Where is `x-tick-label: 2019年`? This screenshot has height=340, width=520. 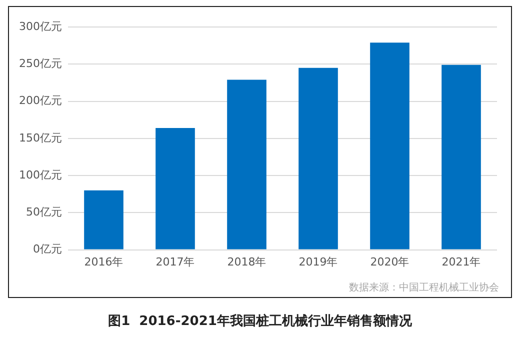 x-tick-label: 2019年 is located at coordinates (318, 261).